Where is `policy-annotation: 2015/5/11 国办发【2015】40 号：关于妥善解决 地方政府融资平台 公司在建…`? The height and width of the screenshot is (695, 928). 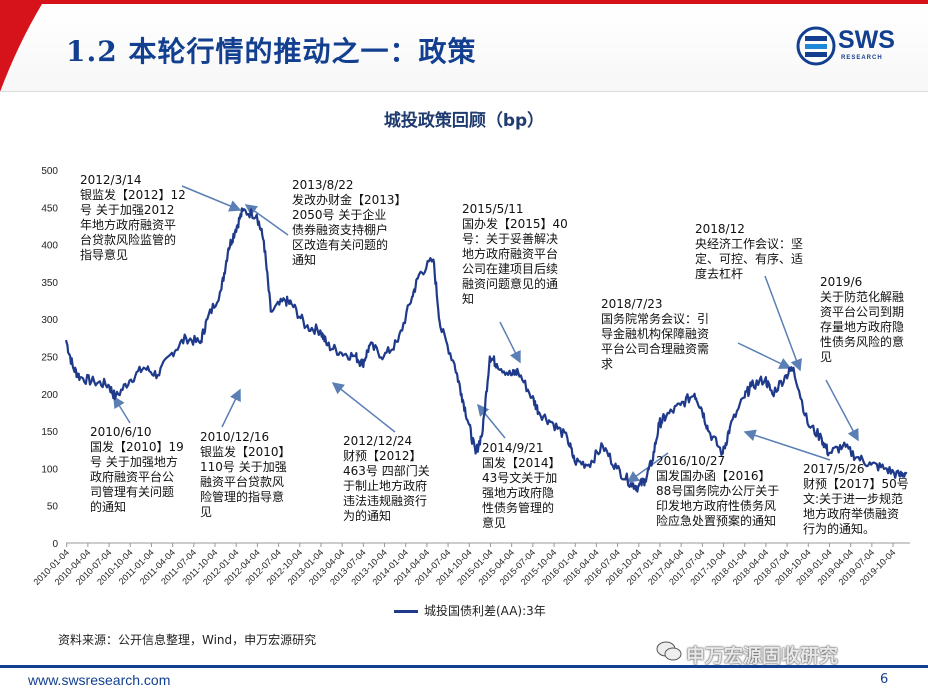 policy-annotation: 2015/5/11 国办发【2015】40 号：关于妥善解决 地方政府融资平台 公司在建… is located at coordinates (515, 254).